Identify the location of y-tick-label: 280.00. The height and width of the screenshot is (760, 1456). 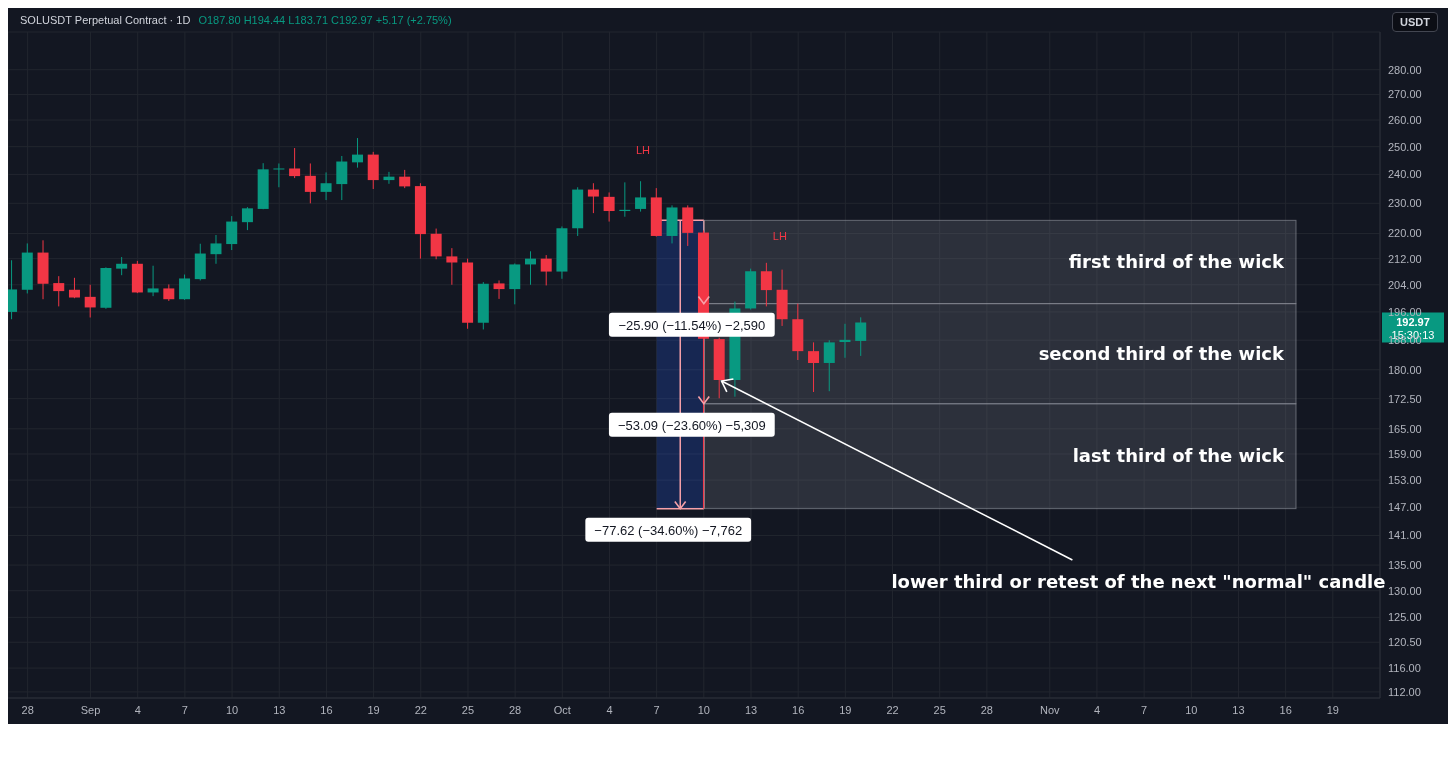
(1405, 69).